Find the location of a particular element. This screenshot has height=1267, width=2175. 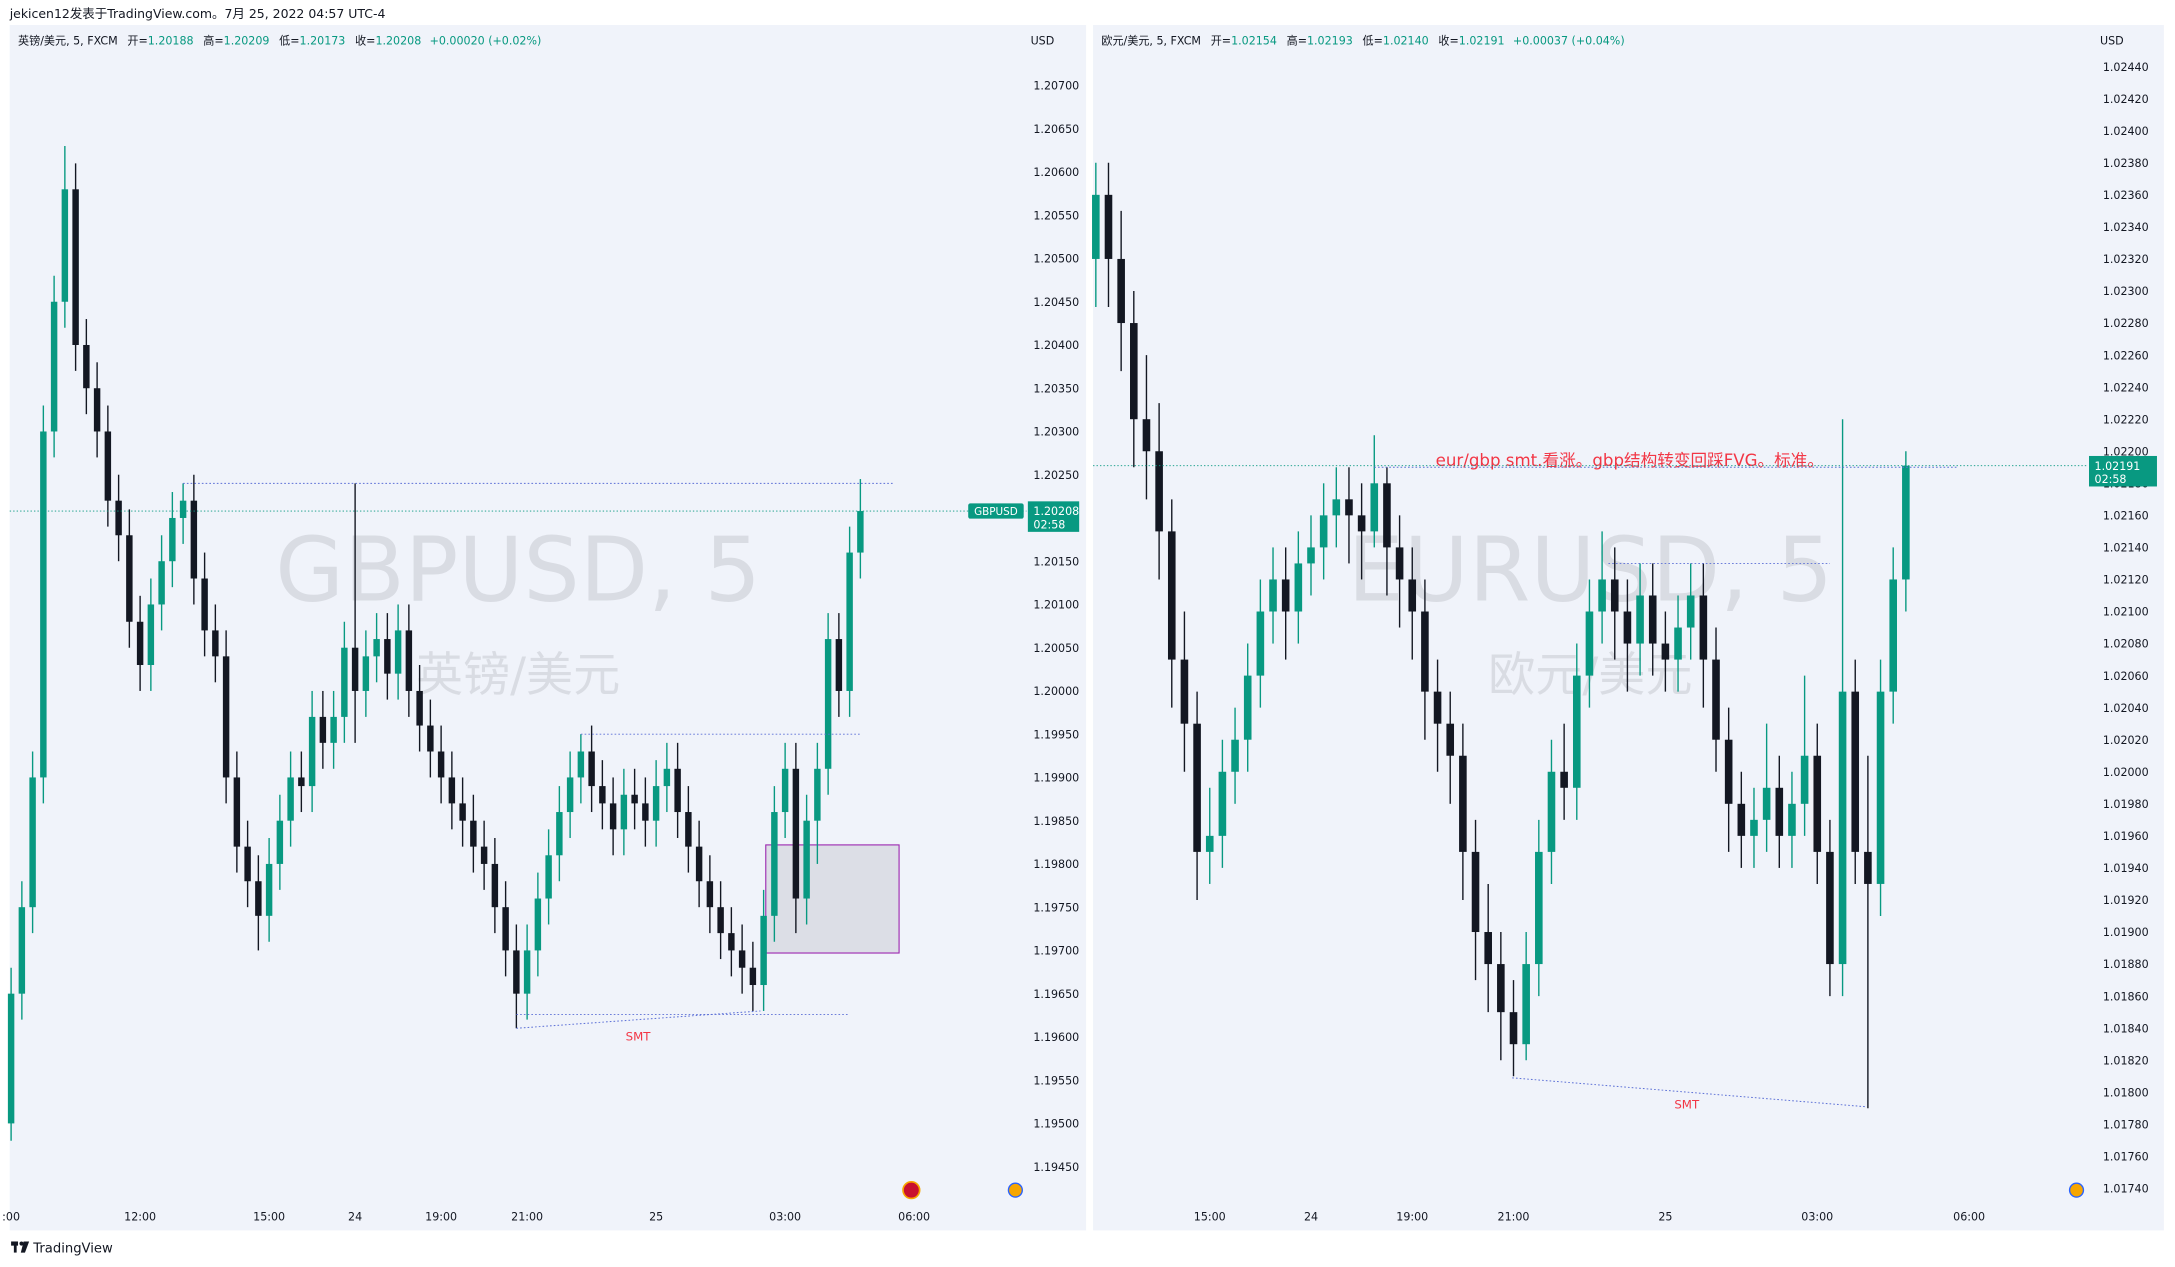

legend-change: +0.00037 (+0.04%) is located at coordinates (1569, 40).